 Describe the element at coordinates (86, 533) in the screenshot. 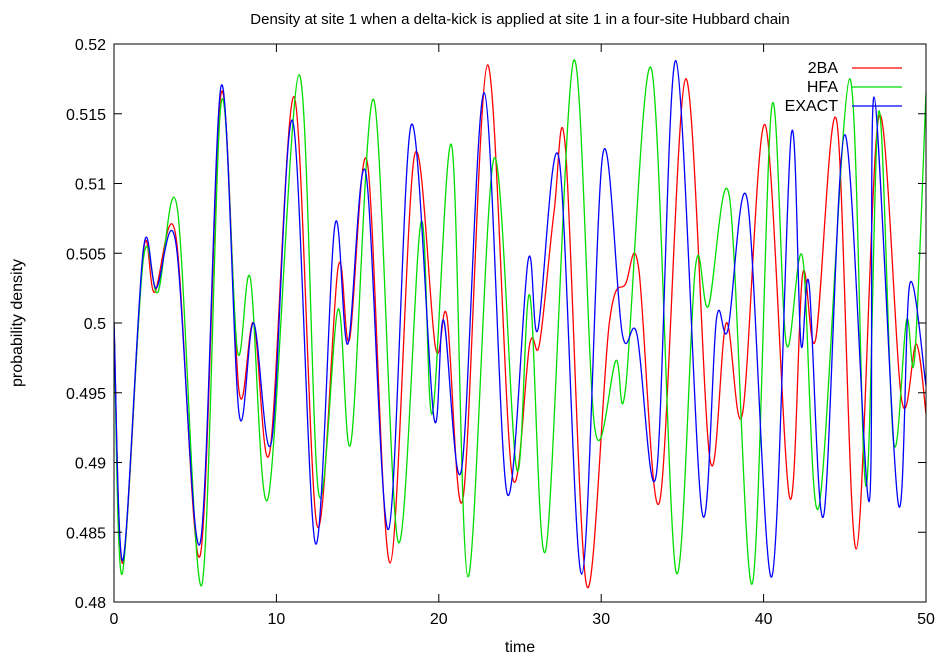

I see `y-tick-label: 0.485` at that location.